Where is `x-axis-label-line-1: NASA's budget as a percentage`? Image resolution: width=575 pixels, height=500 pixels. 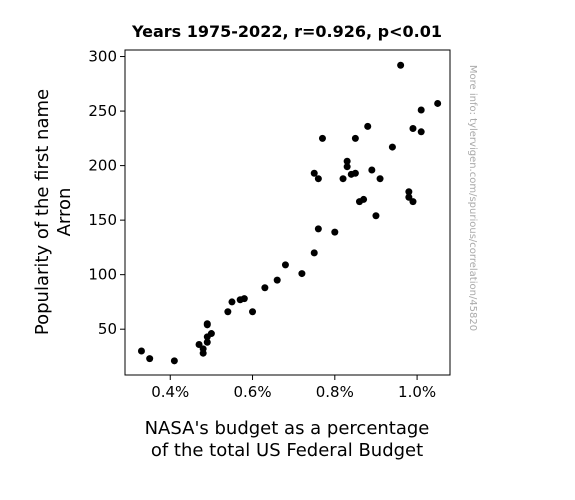 x-axis-label-line-1: NASA's budget as a percentage is located at coordinates (287, 428).